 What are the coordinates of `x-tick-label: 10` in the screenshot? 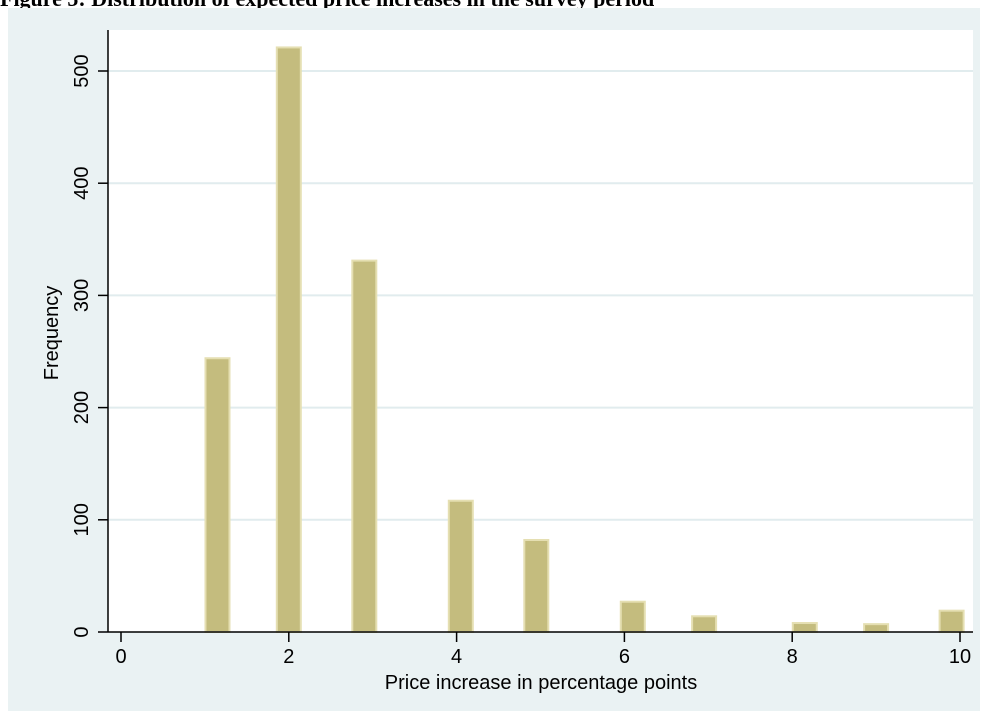 It's located at (960, 657).